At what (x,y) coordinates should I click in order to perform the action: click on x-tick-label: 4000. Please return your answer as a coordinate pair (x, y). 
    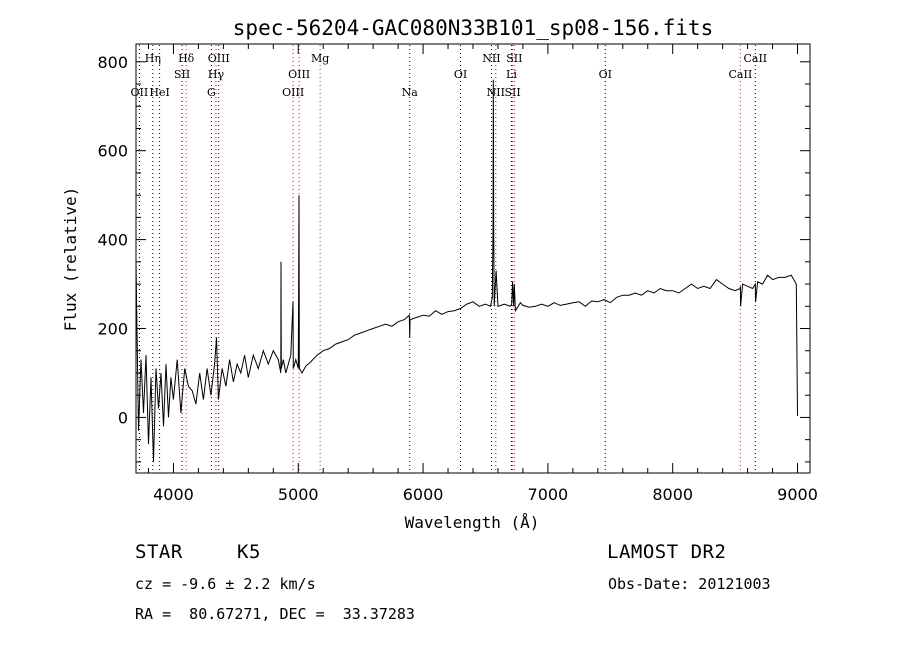
    Looking at the image, I should click on (173, 494).